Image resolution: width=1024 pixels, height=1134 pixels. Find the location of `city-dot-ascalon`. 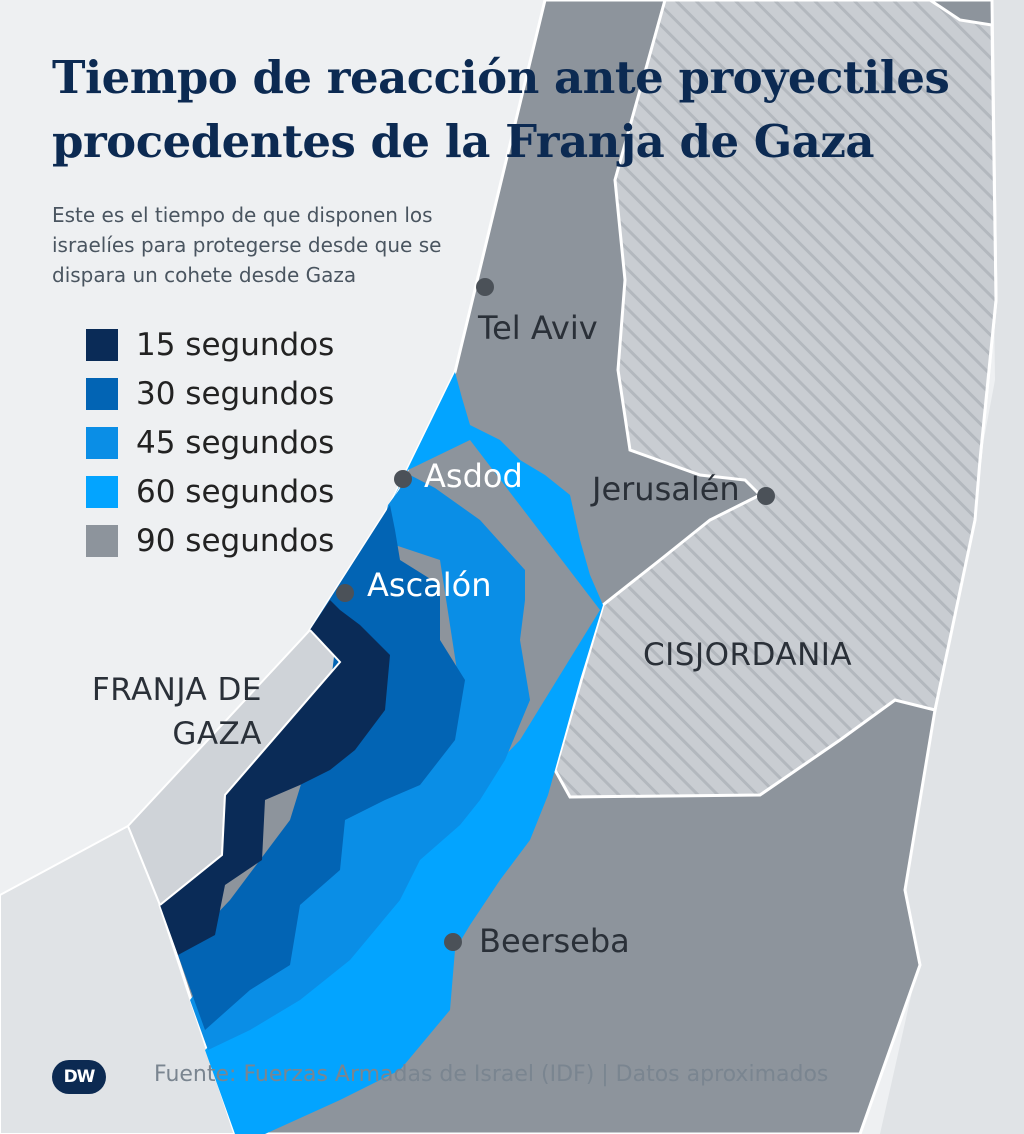

city-dot-ascalon is located at coordinates (345, 593).